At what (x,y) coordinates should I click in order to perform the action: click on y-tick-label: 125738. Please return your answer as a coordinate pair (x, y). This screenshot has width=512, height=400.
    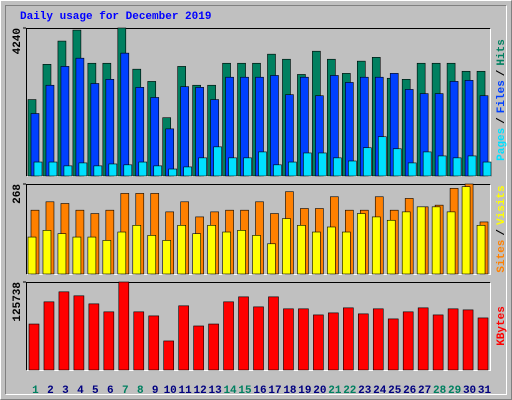
    Looking at the image, I should click on (18, 302).